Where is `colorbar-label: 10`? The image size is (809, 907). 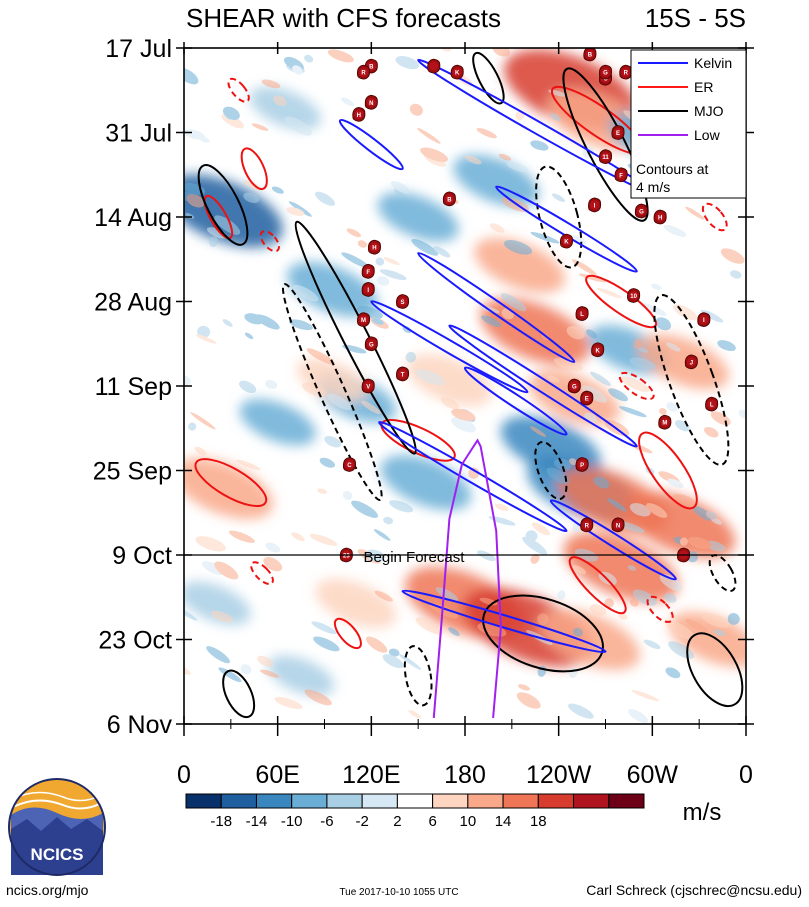
colorbar-label: 10 is located at coordinates (468, 821).